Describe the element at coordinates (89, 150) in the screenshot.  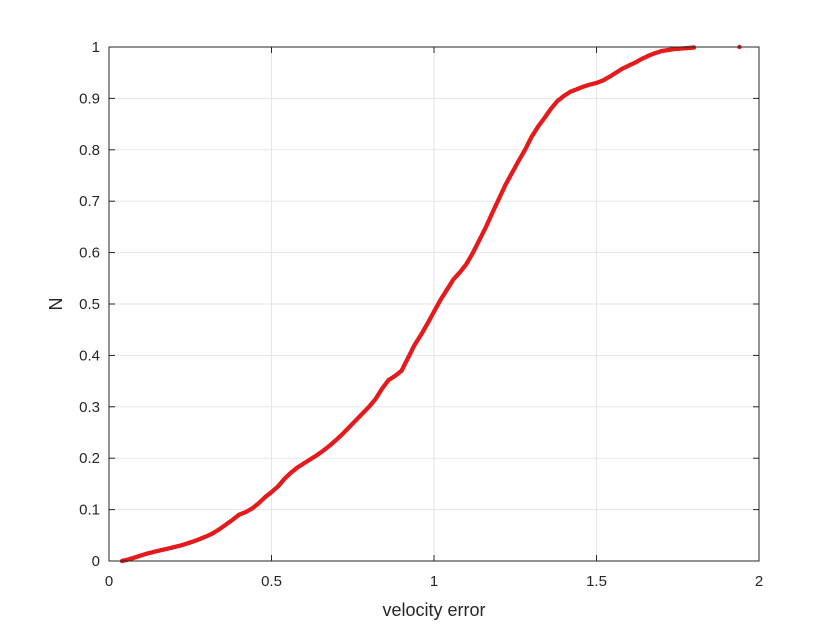
I see `y-tick-label: 0.8` at that location.